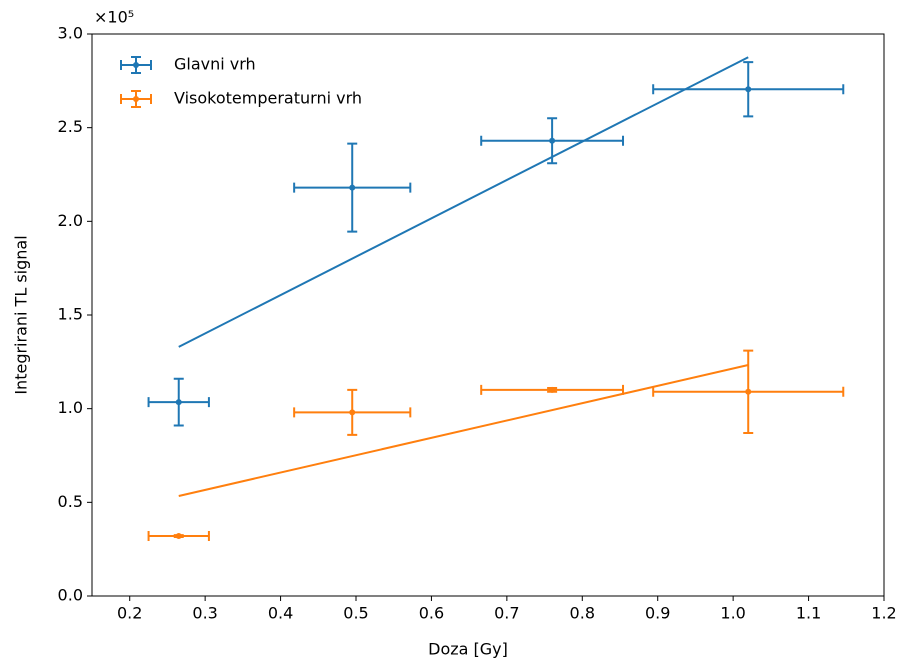  I want to click on legend-label: Visokotemperaturni vrh, so click(268, 98).